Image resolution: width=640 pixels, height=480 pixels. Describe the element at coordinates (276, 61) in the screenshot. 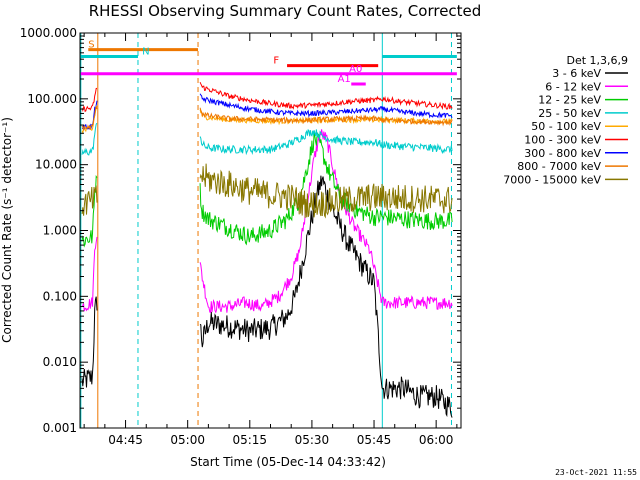

I see `flag-label: F` at that location.